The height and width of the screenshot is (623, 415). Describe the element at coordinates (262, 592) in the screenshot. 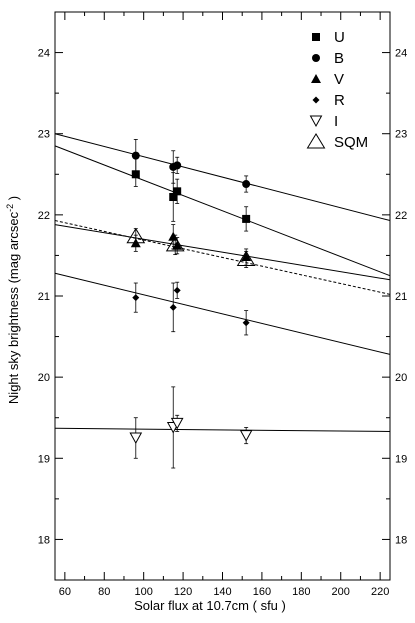

I see `x-tick-label: 160` at that location.